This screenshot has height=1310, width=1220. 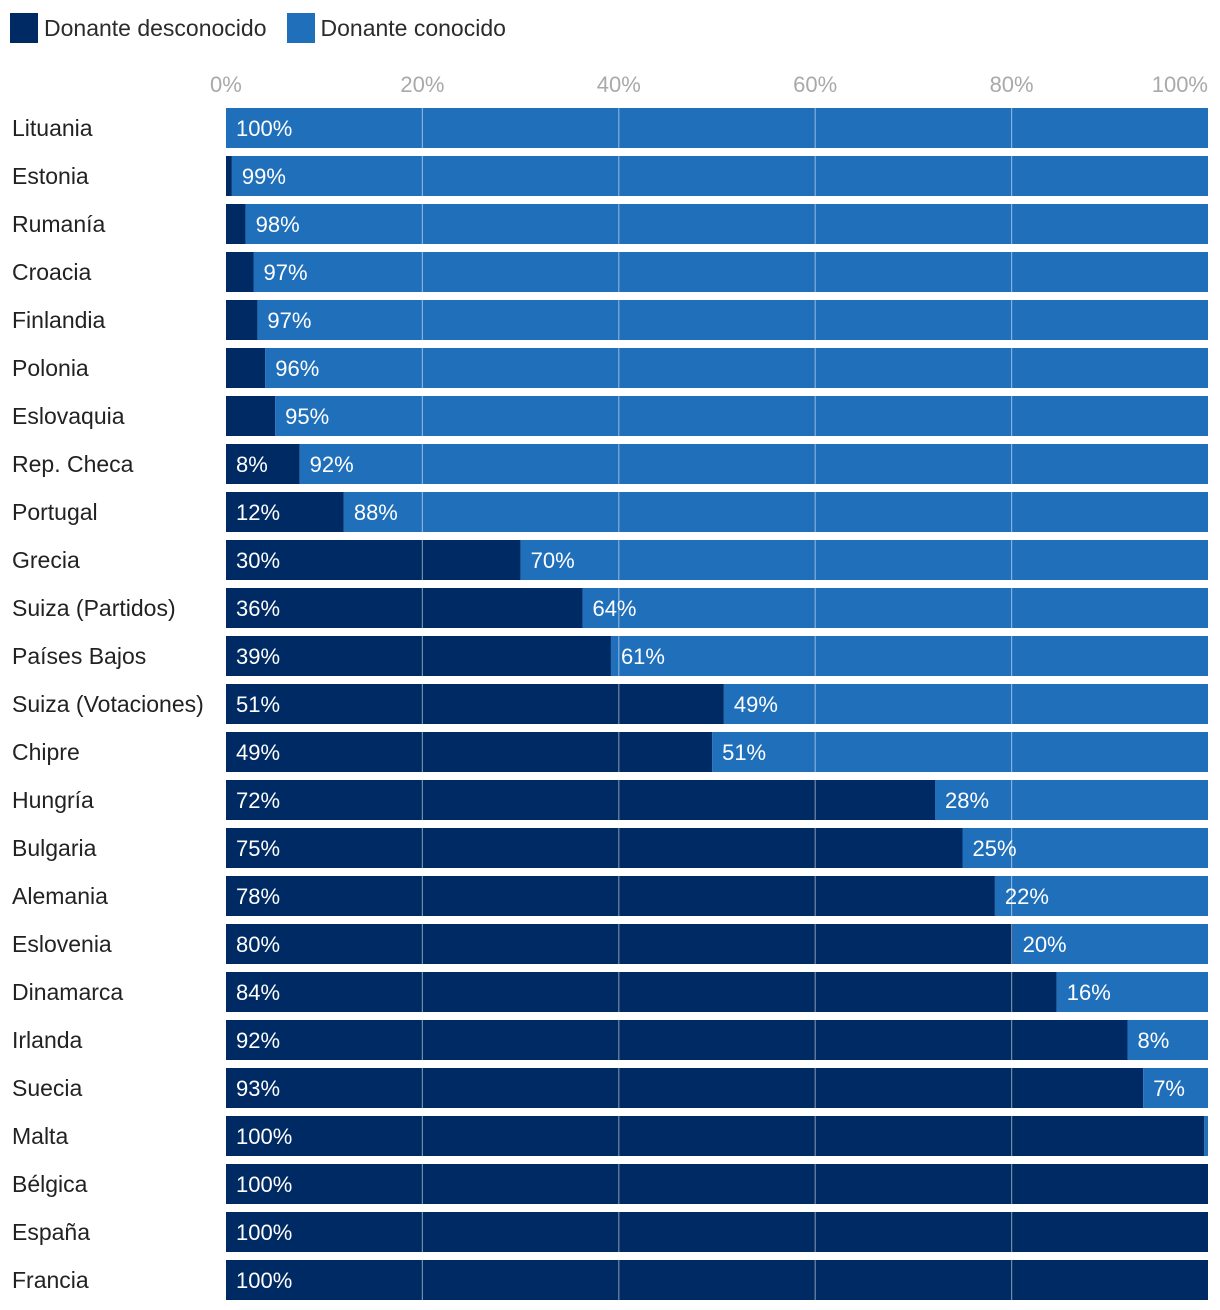 I want to click on category-label: Malta, so click(x=40, y=1136).